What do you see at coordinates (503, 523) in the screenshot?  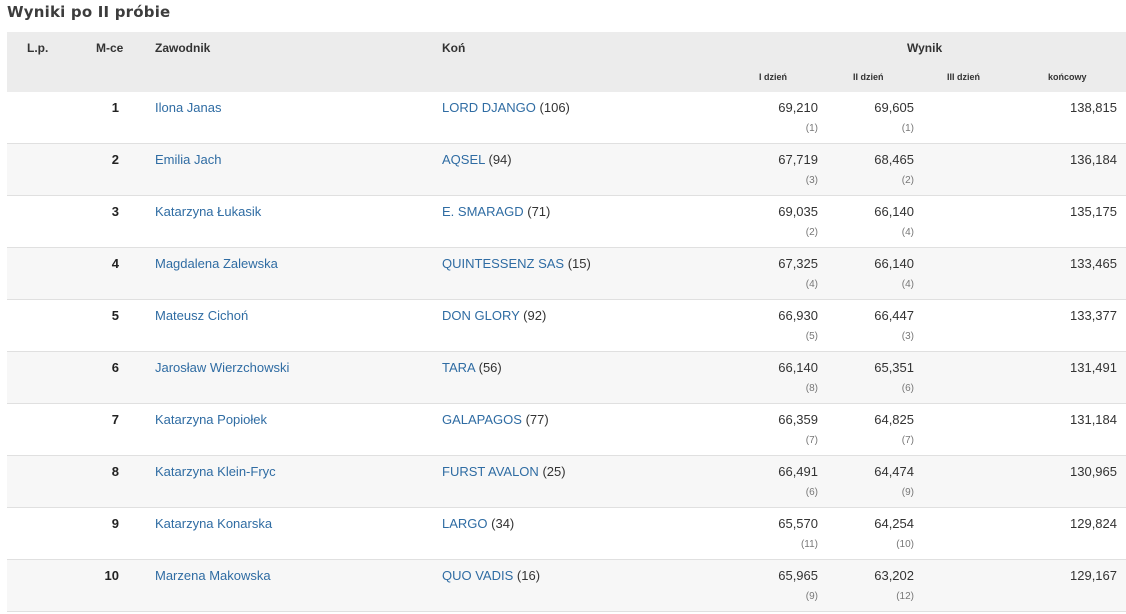 I see `horse-number: (34)` at bounding box center [503, 523].